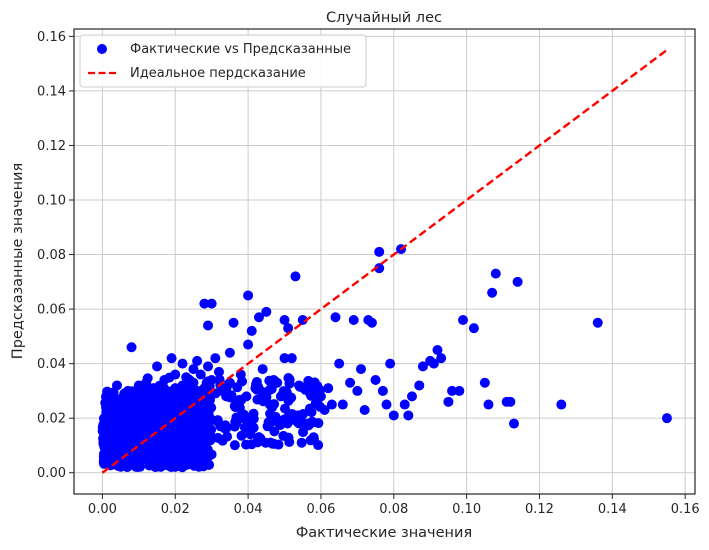 This screenshot has height=550, width=709. What do you see at coordinates (18, 261) in the screenshot?
I see `y-axis-label: Предсказанные значения` at bounding box center [18, 261].